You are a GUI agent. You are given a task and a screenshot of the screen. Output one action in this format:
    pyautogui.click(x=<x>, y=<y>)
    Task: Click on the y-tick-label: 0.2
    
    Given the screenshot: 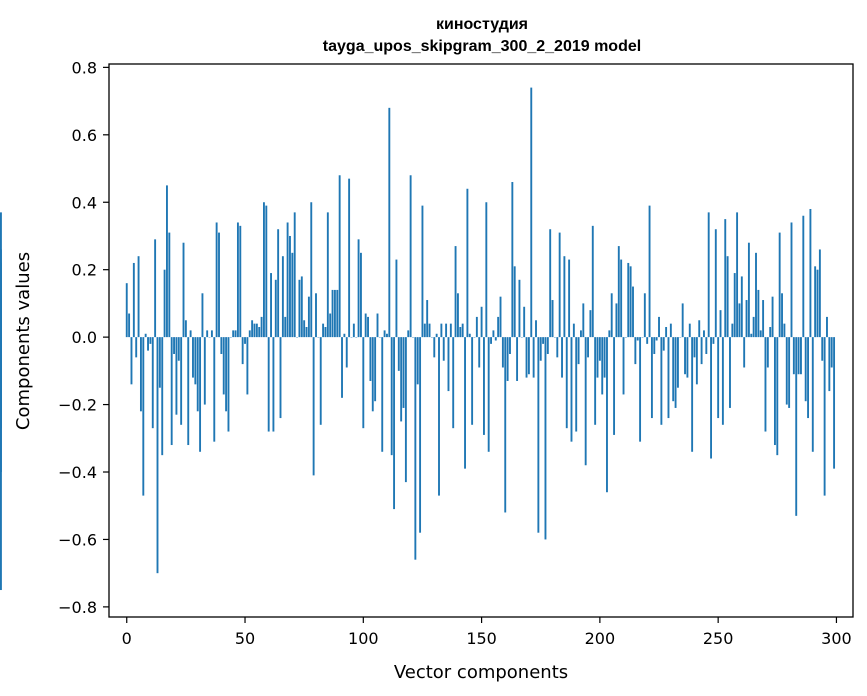 What is the action you would take?
    pyautogui.click(x=84, y=270)
    